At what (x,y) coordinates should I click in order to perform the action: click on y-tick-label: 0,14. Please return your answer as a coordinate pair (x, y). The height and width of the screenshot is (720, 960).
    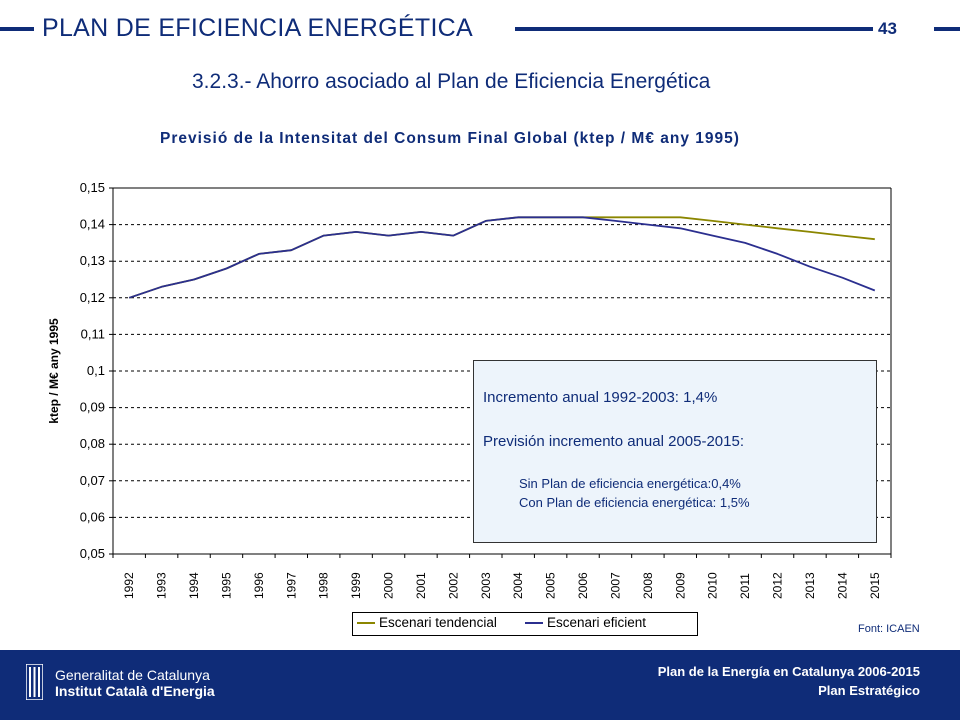
    Looking at the image, I should click on (92, 224).